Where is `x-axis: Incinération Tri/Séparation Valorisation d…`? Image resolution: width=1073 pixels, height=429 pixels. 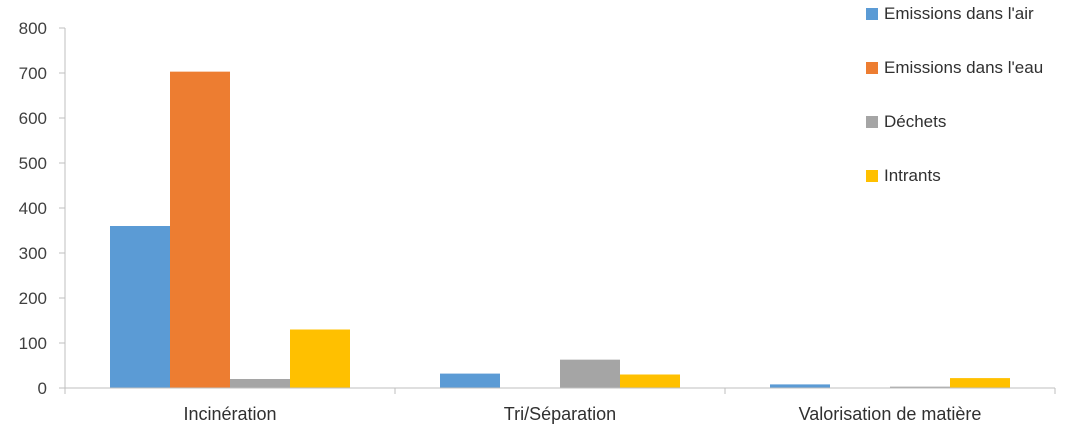 x-axis: Incinération Tri/Séparation Valorisation d… is located at coordinates (560, 405).